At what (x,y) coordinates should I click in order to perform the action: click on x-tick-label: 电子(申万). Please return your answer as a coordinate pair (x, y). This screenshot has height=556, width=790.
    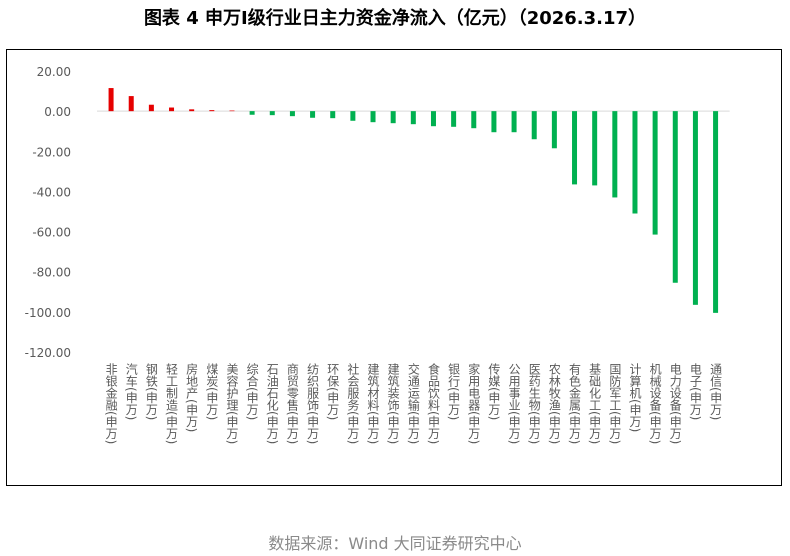
    Looking at the image, I should click on (695, 392).